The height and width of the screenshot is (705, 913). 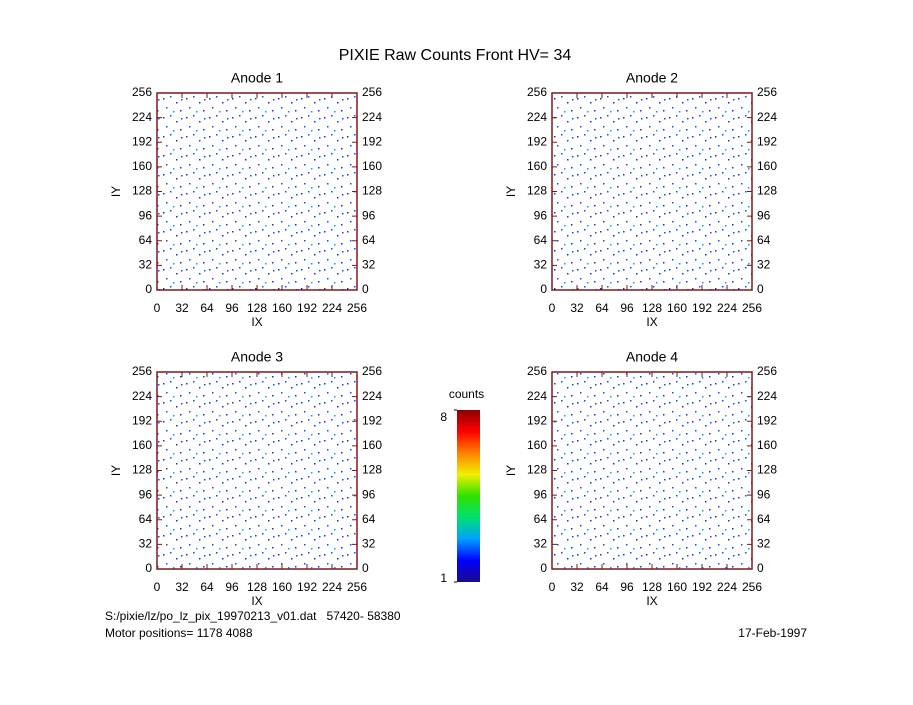 I want to click on colorbar-tick-label: 1, so click(x=443, y=578).